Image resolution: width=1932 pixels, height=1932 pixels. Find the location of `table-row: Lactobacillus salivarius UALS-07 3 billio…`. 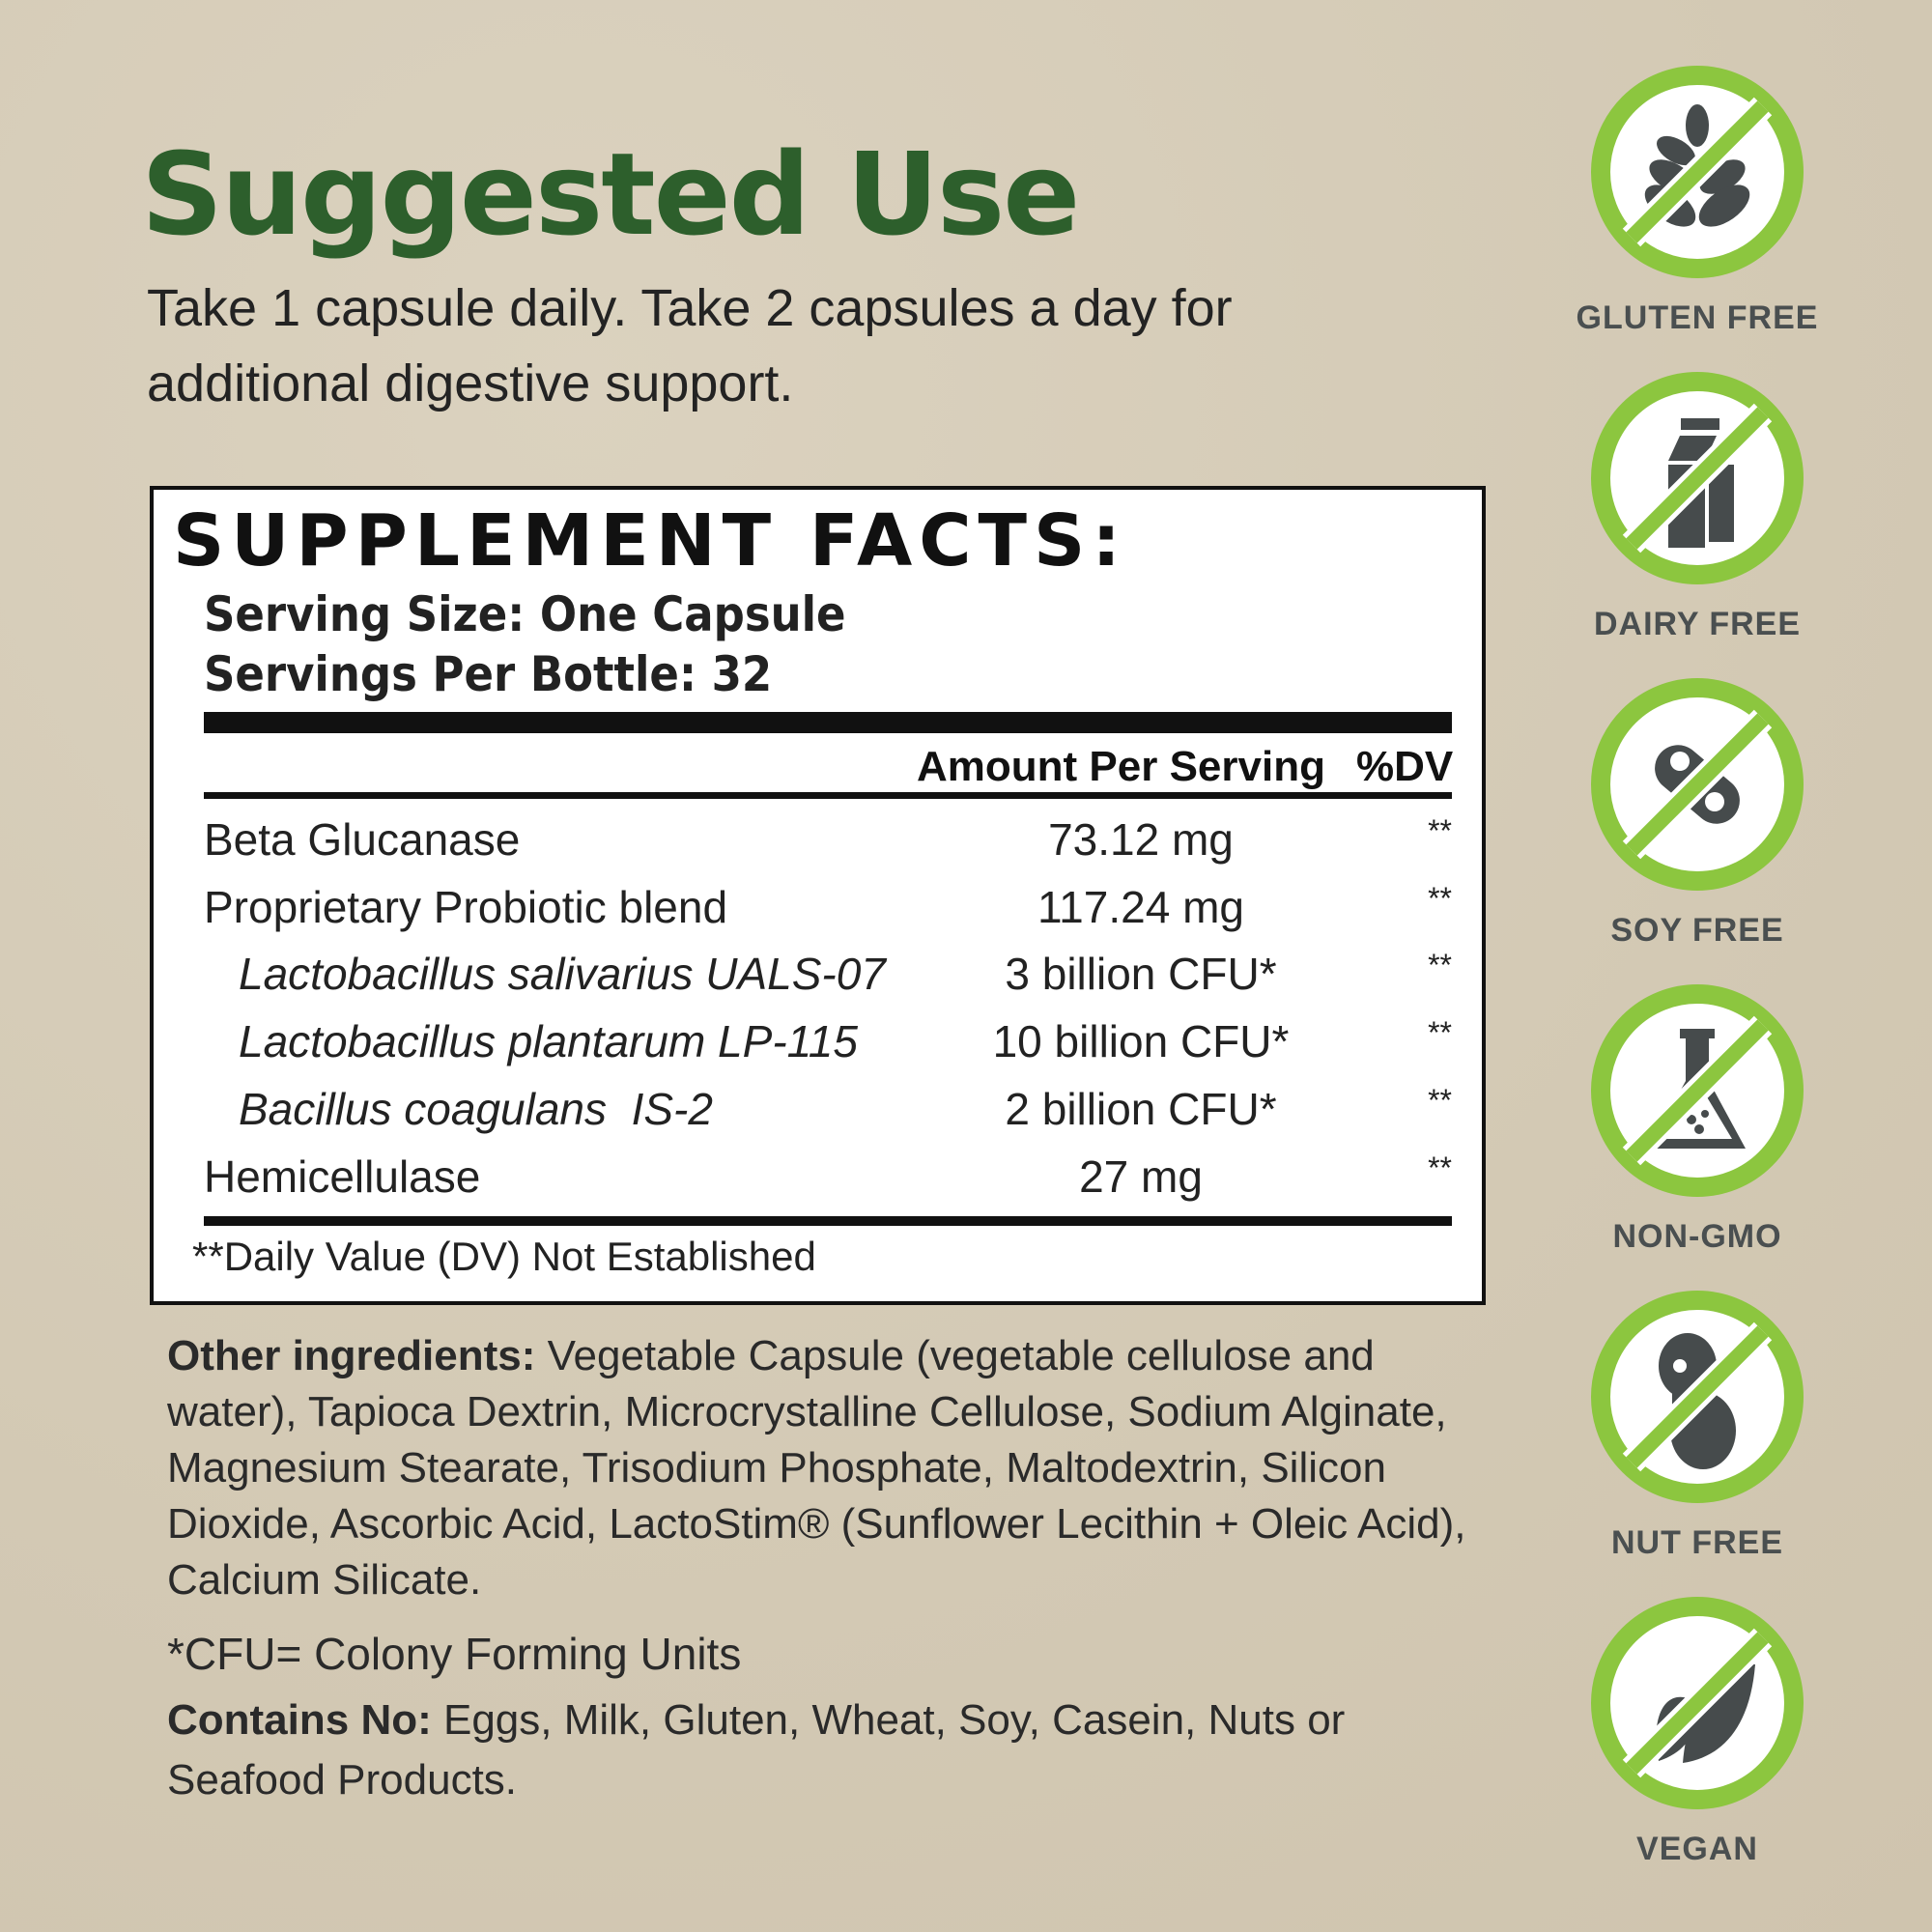

table-row: Lactobacillus salivarius UALS-07 3 billio… is located at coordinates (828, 977).